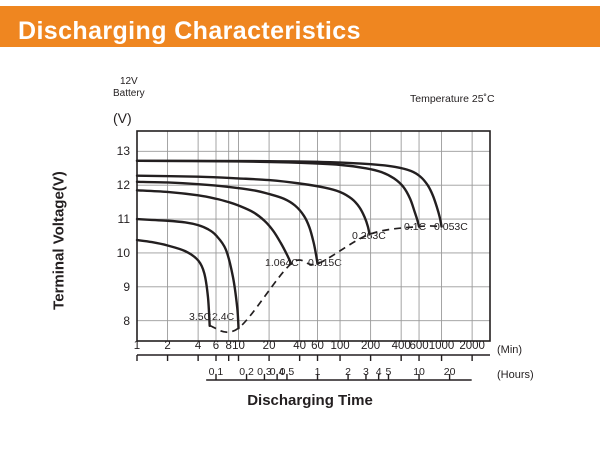  I want to click on x-tick-hour-0.4: 0.4, so click(277, 372).